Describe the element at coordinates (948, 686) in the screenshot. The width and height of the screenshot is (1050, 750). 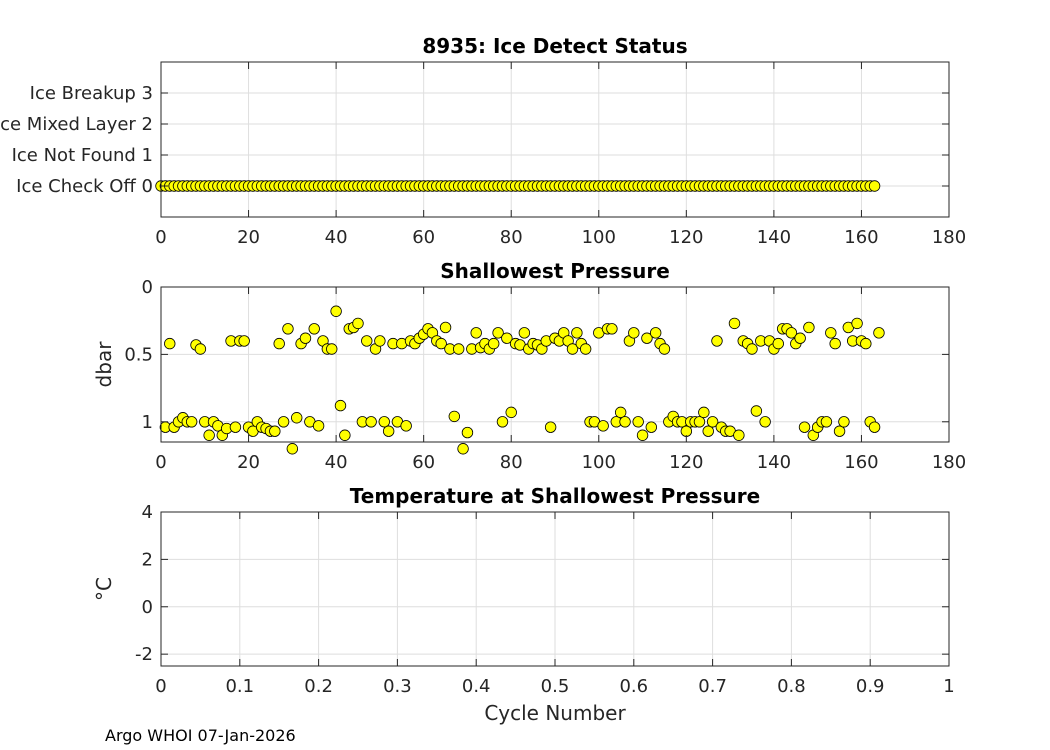
I see `x-tick-label: 1` at that location.